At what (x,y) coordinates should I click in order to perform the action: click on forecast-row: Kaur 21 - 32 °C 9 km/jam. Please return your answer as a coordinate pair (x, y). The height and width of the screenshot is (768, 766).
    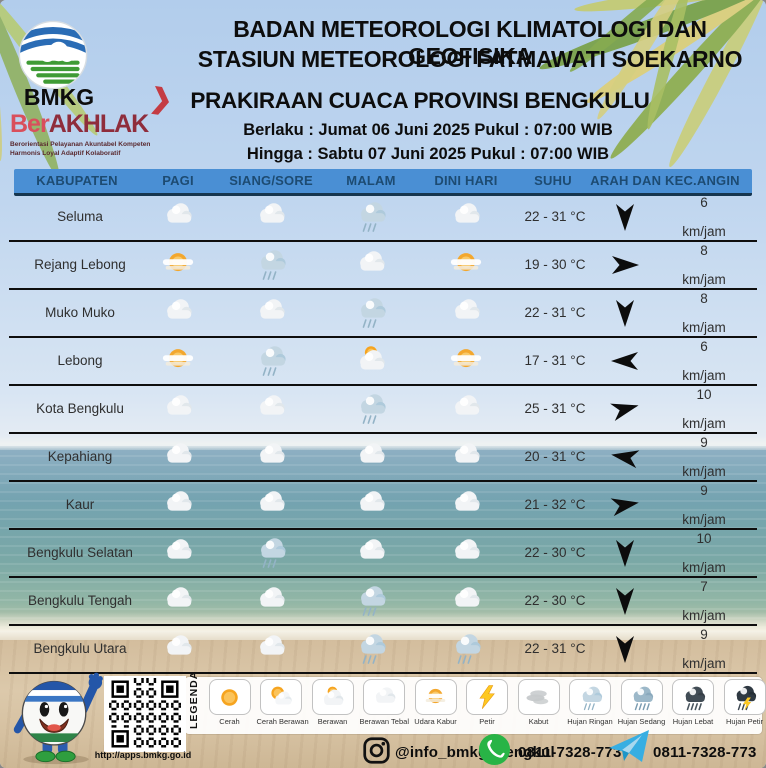
    Looking at the image, I should click on (383, 505).